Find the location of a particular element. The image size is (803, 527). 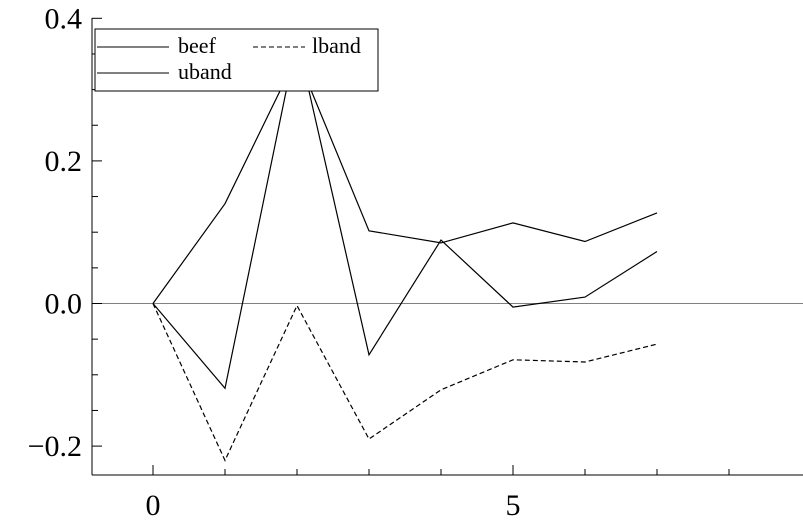

x-tick-label: 0 is located at coordinates (153, 505).